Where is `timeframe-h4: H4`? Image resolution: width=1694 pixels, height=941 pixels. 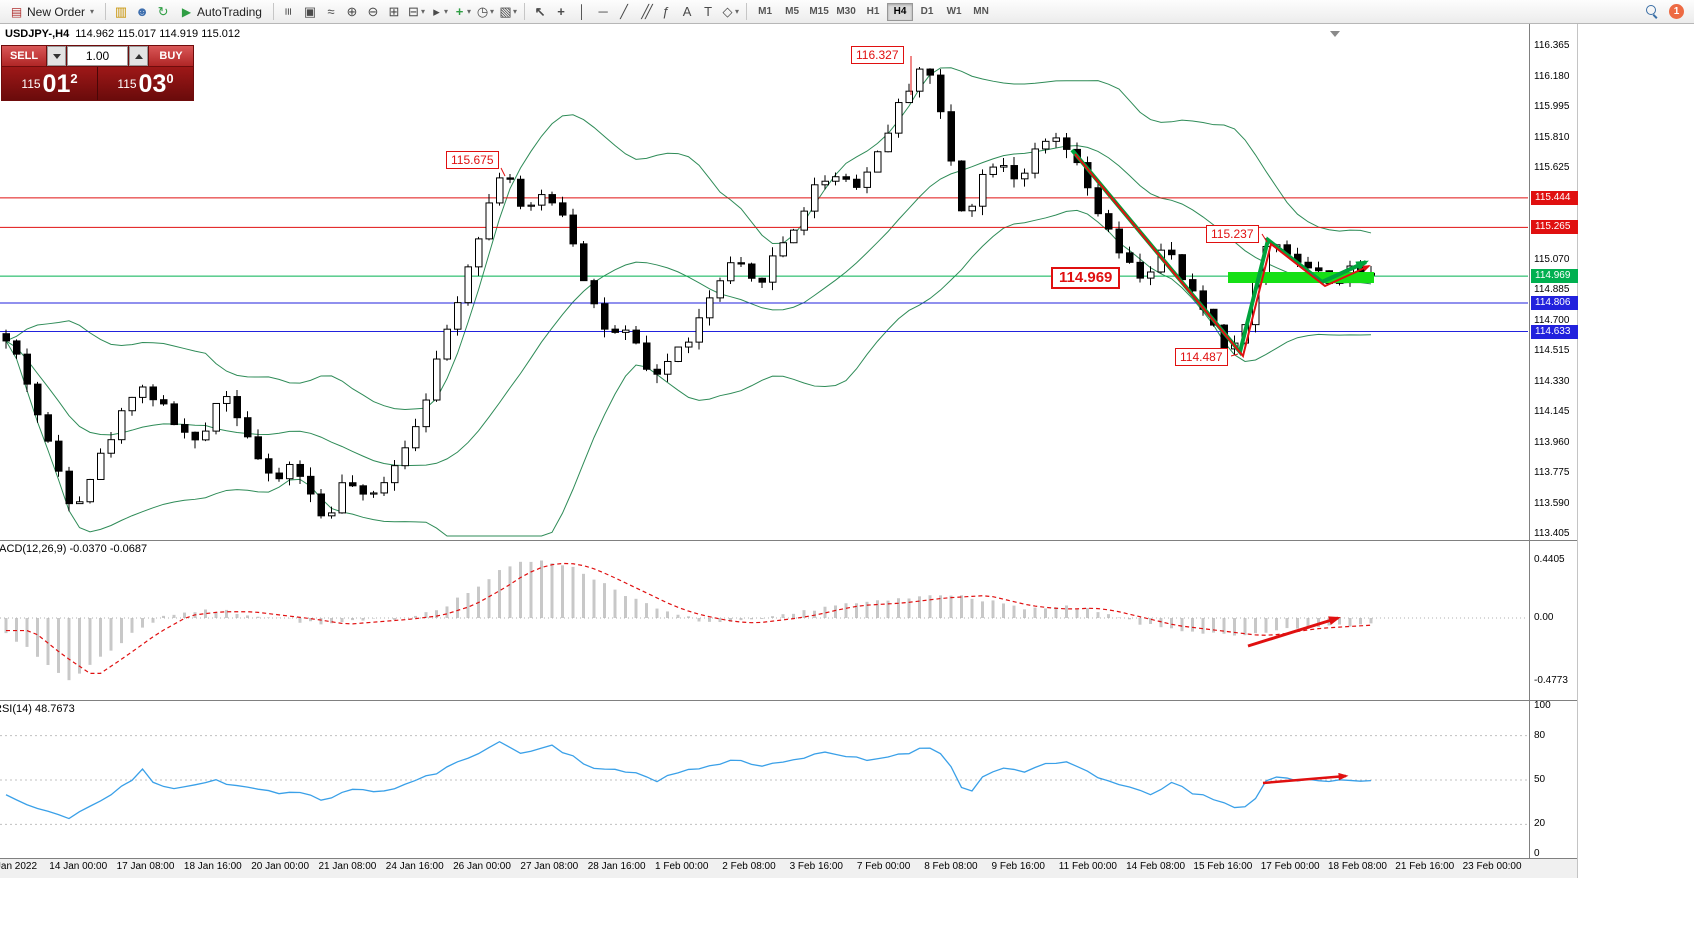
timeframe-h4: H4 is located at coordinates (900, 11).